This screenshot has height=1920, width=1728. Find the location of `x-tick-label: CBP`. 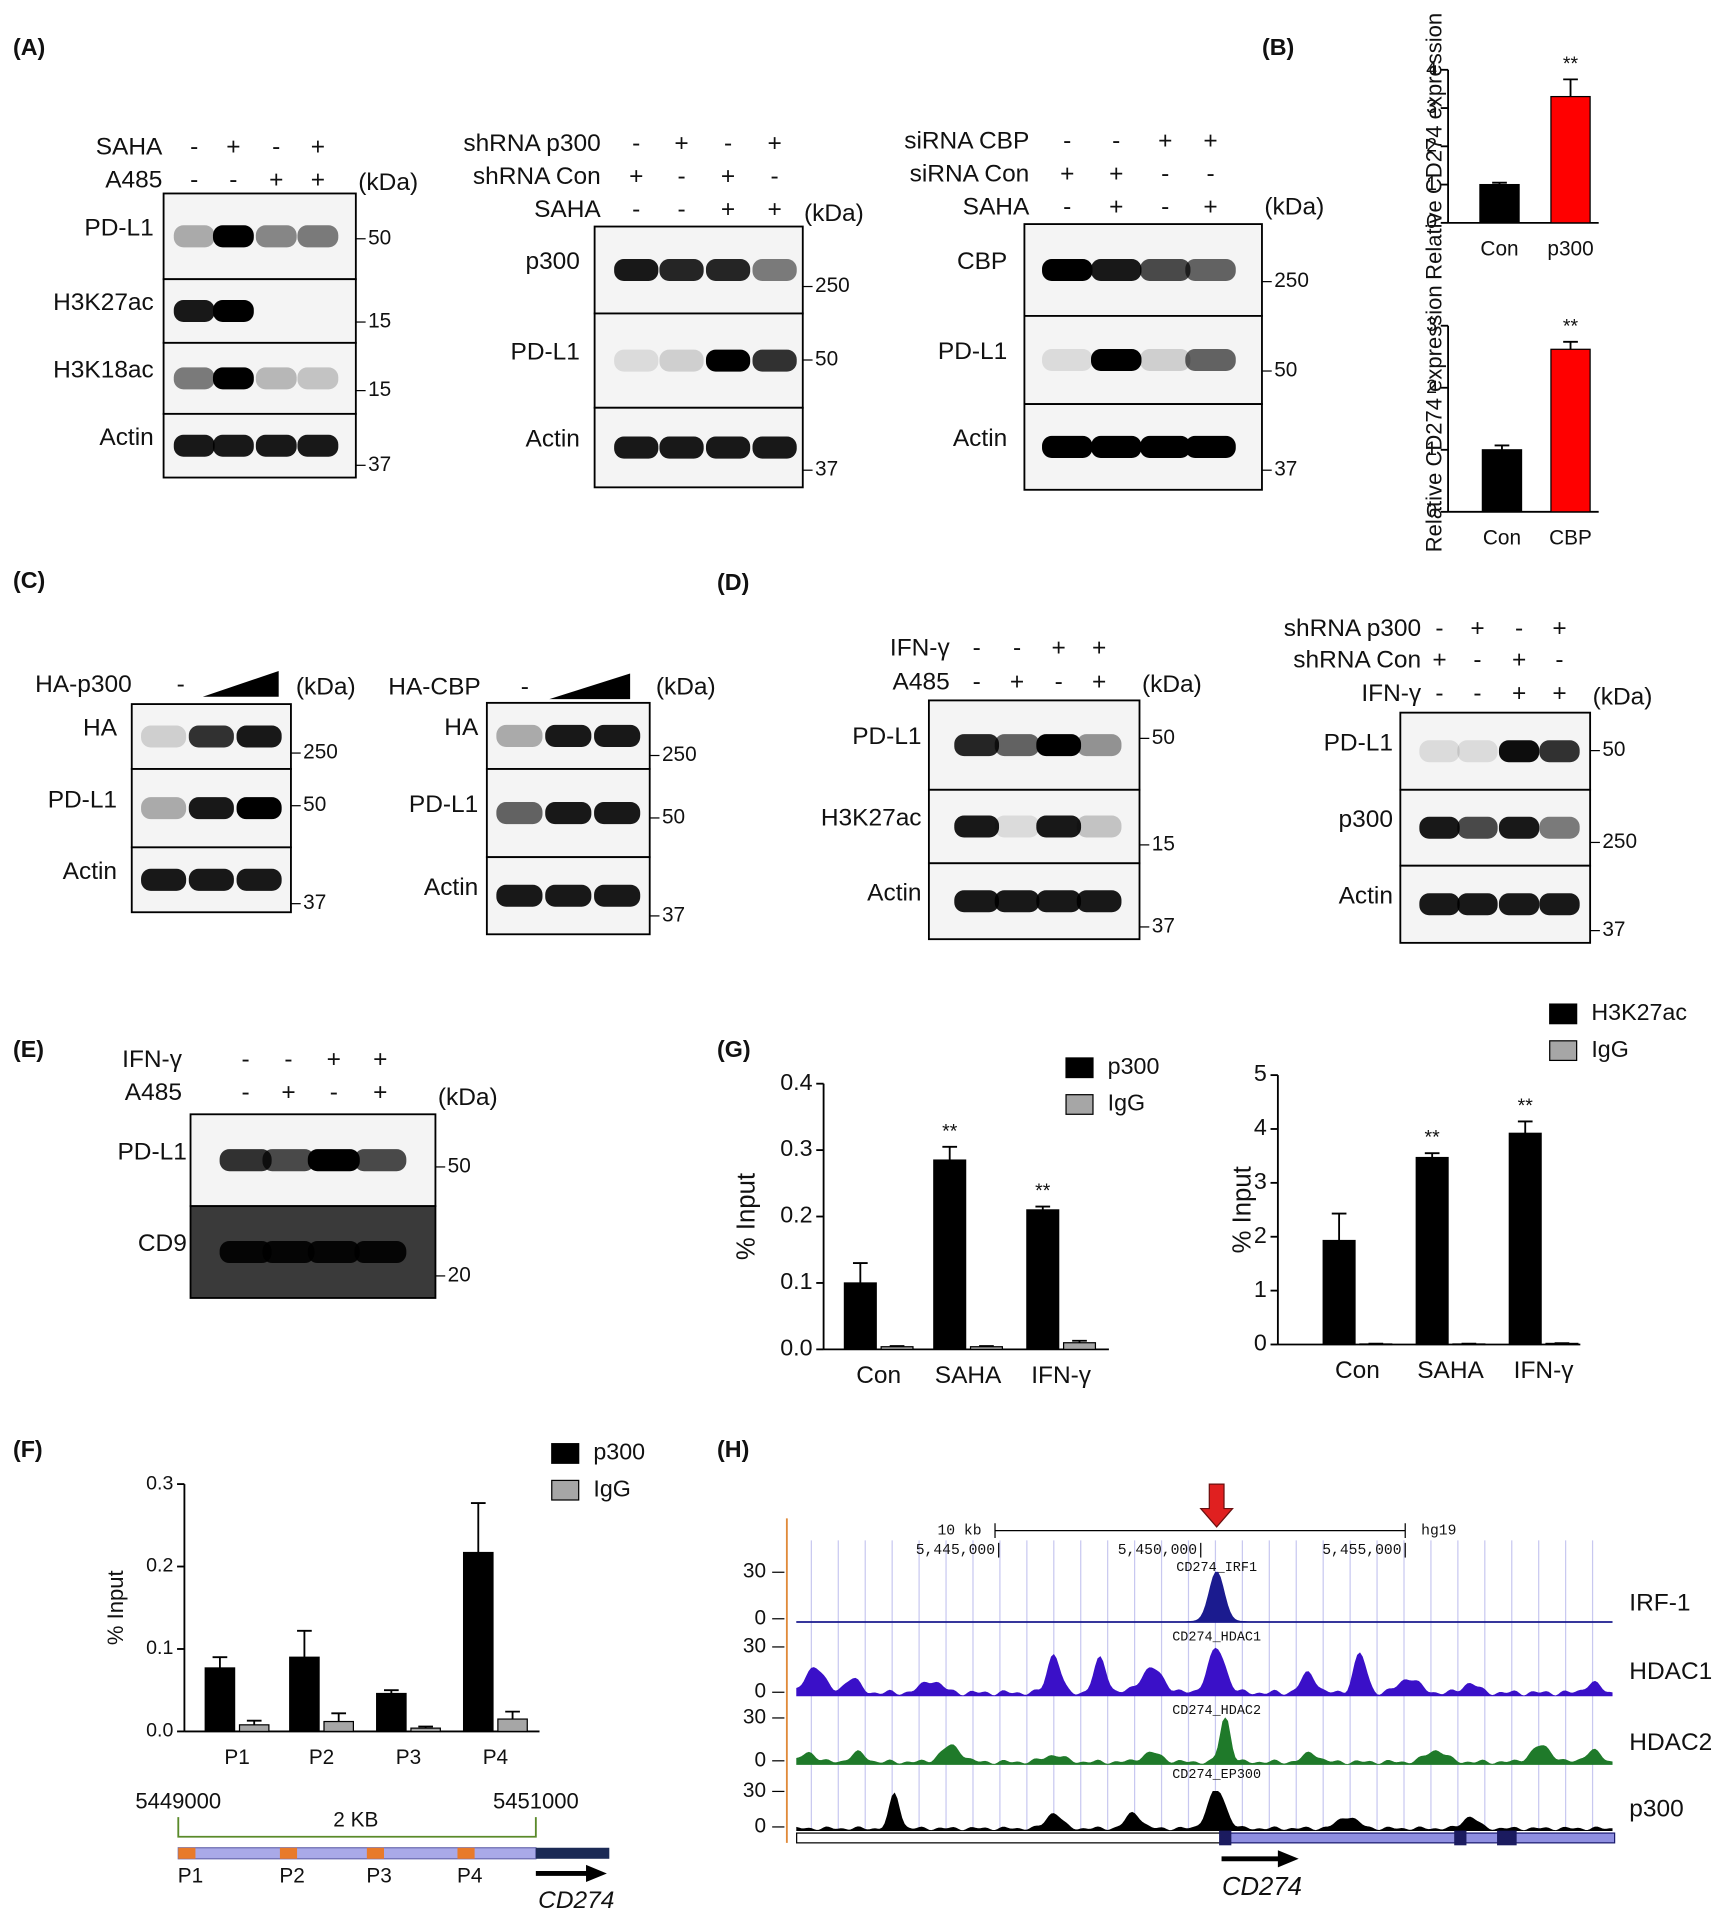

x-tick-label: CBP is located at coordinates (1570, 537).